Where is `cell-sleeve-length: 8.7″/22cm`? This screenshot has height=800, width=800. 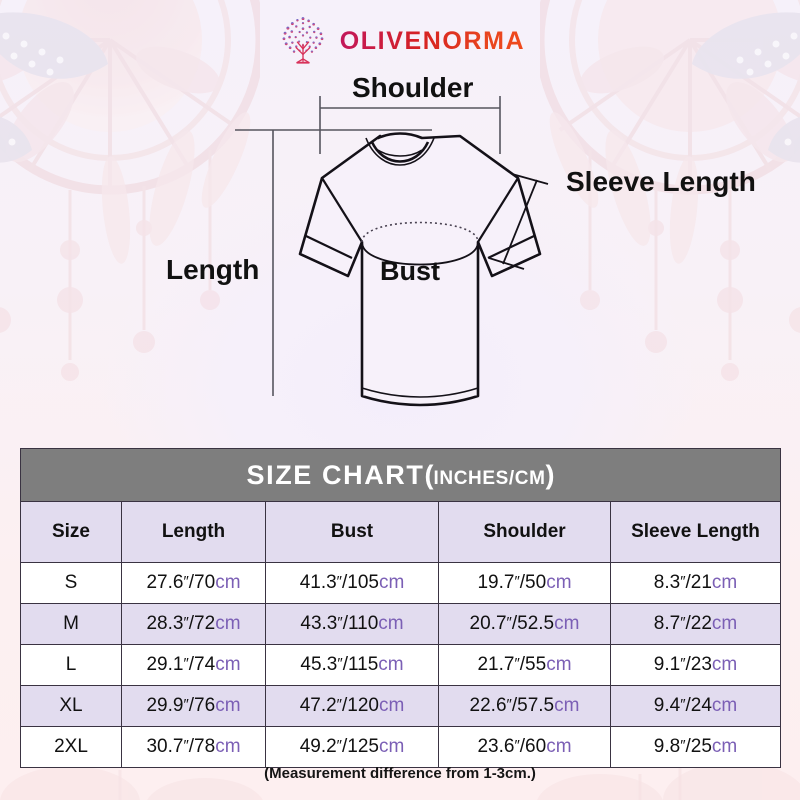
cell-sleeve-length: 8.7″/22cm is located at coordinates (695, 624).